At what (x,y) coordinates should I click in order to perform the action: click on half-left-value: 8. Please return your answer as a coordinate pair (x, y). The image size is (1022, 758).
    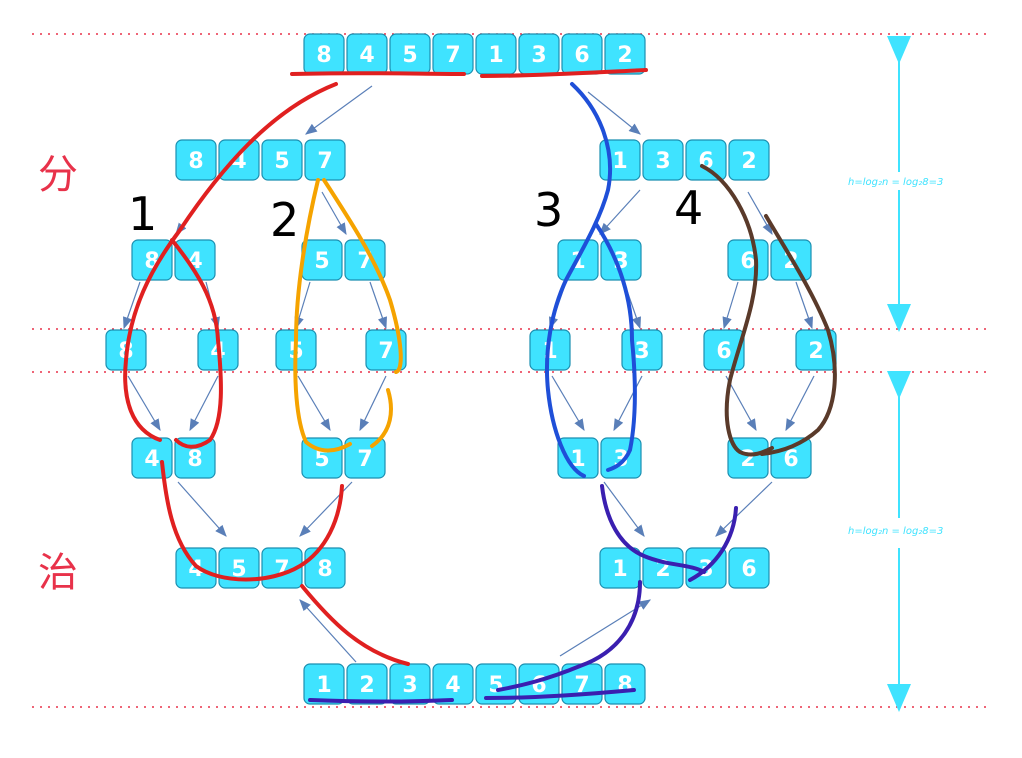
    Looking at the image, I should click on (195, 161).